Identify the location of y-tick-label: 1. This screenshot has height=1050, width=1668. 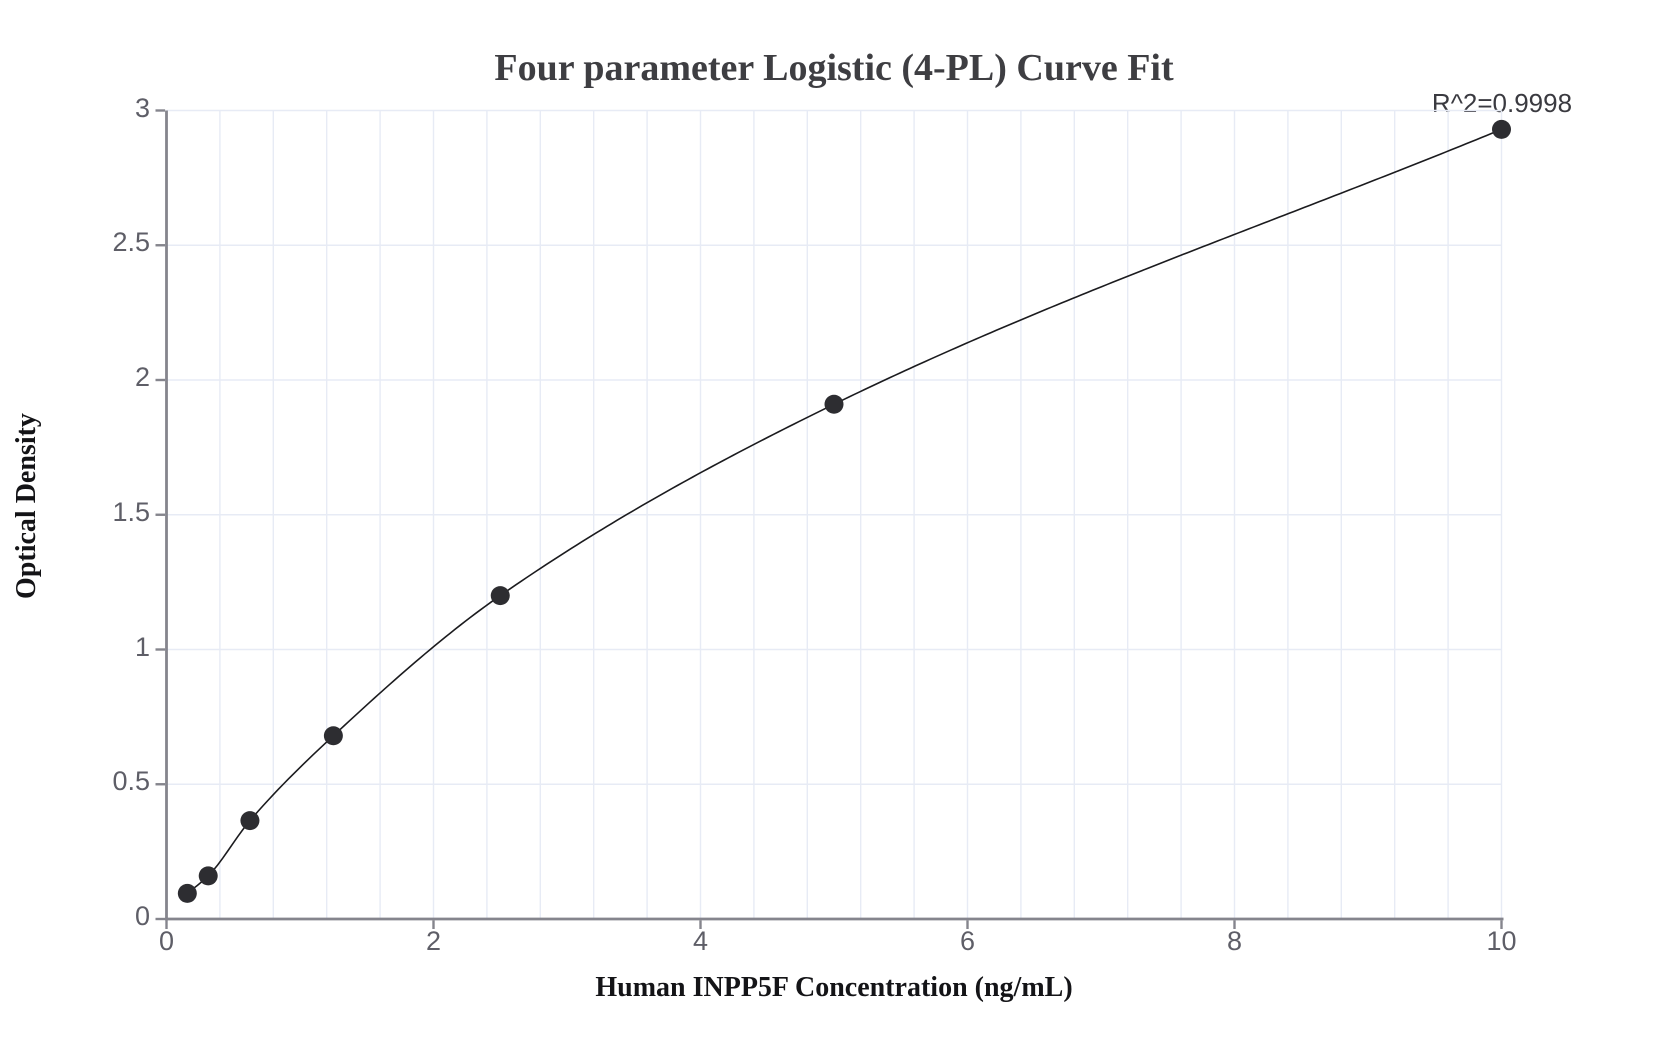
(142, 646).